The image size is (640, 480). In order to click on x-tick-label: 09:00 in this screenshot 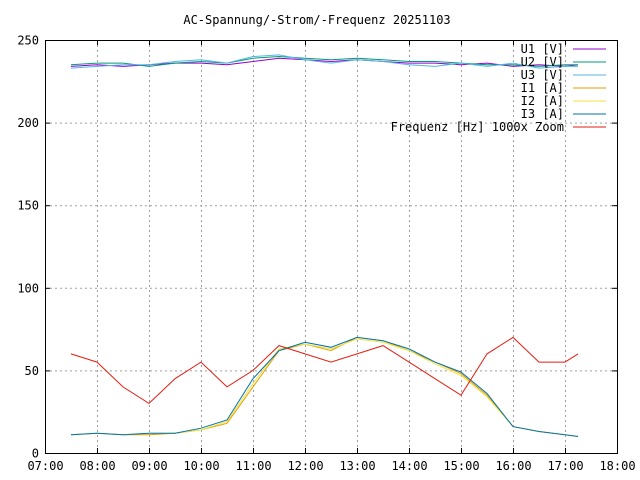, I will do `click(149, 466)`.